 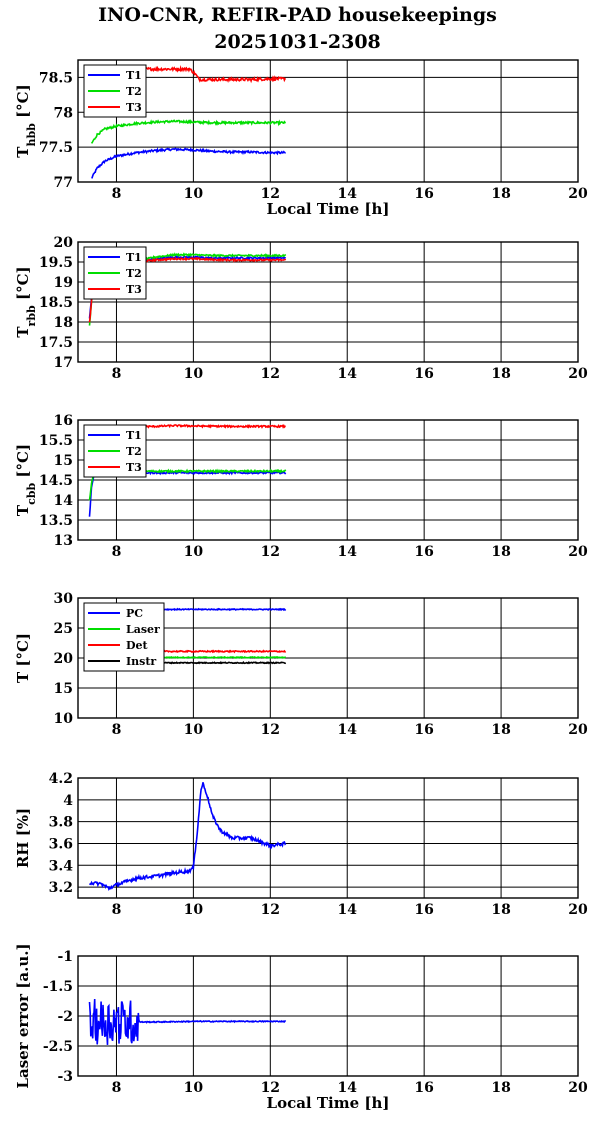 What do you see at coordinates (23, 658) in the screenshot?
I see `y-axis-label: T [°C]` at bounding box center [23, 658].